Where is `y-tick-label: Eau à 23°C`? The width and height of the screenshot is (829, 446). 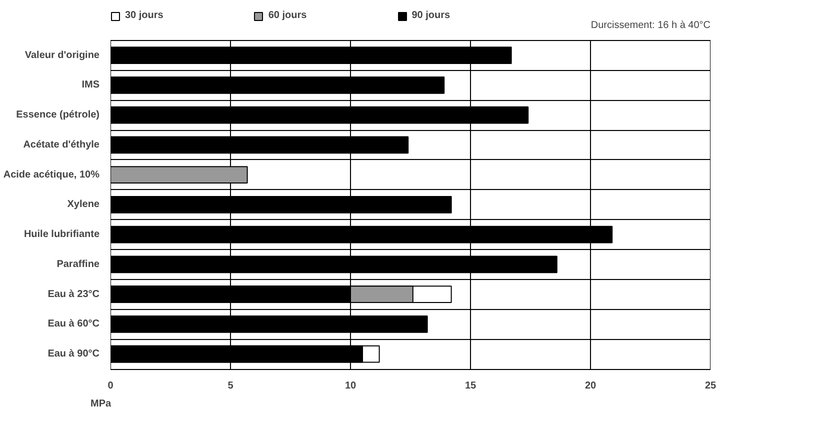 y-tick-label: Eau à 23°C is located at coordinates (74, 294).